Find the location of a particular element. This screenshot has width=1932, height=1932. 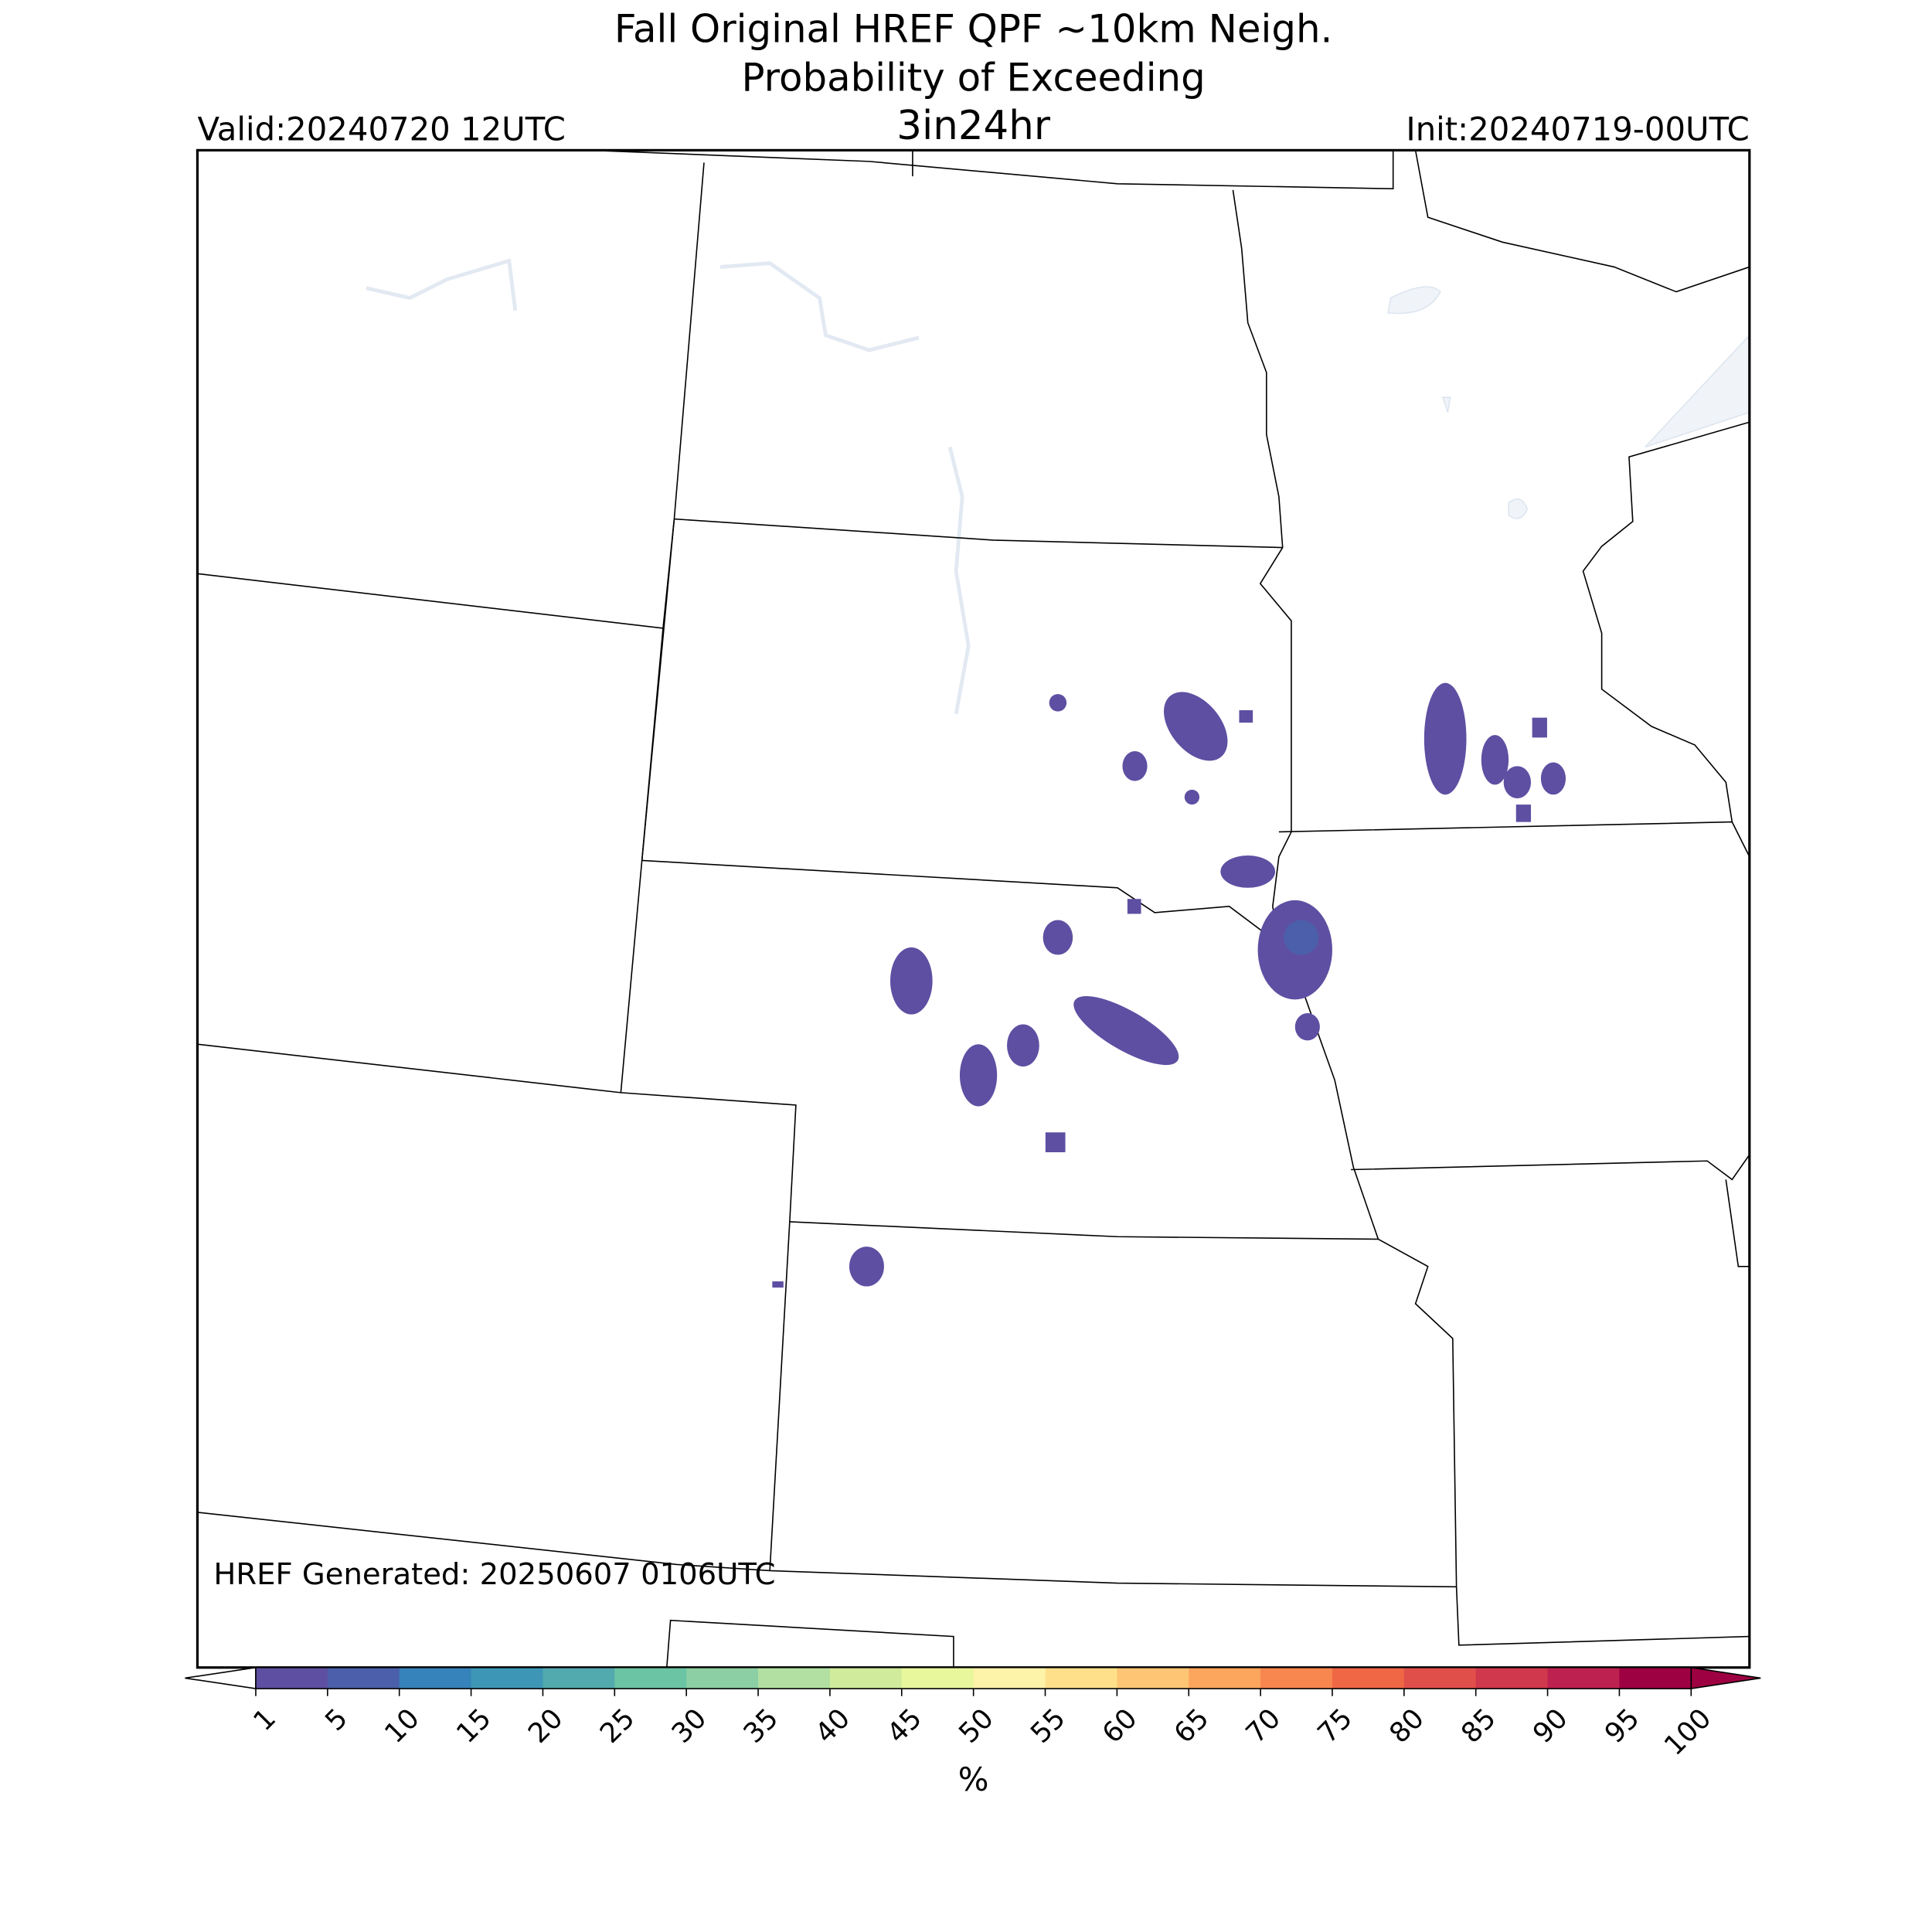

colorbar-tick-label: 1 is located at coordinates (264, 1719).